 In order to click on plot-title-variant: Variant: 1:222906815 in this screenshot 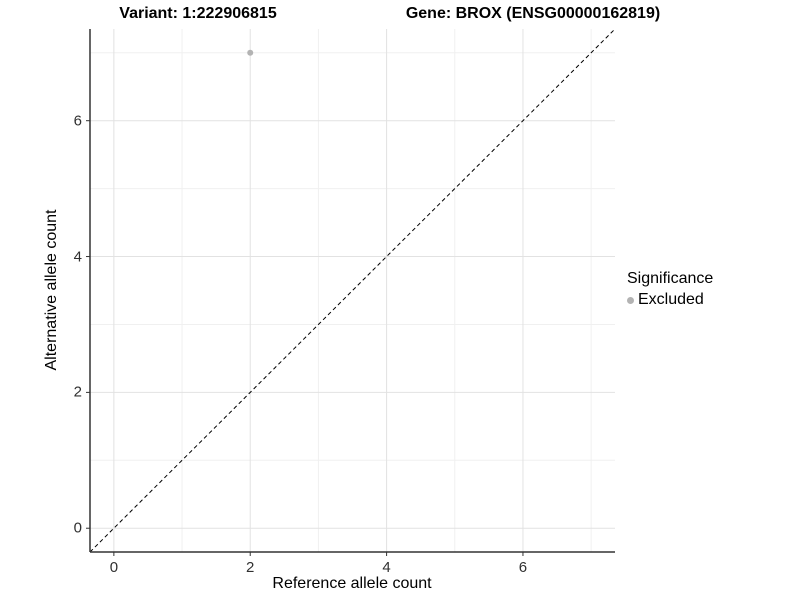, I will do `click(198, 13)`.